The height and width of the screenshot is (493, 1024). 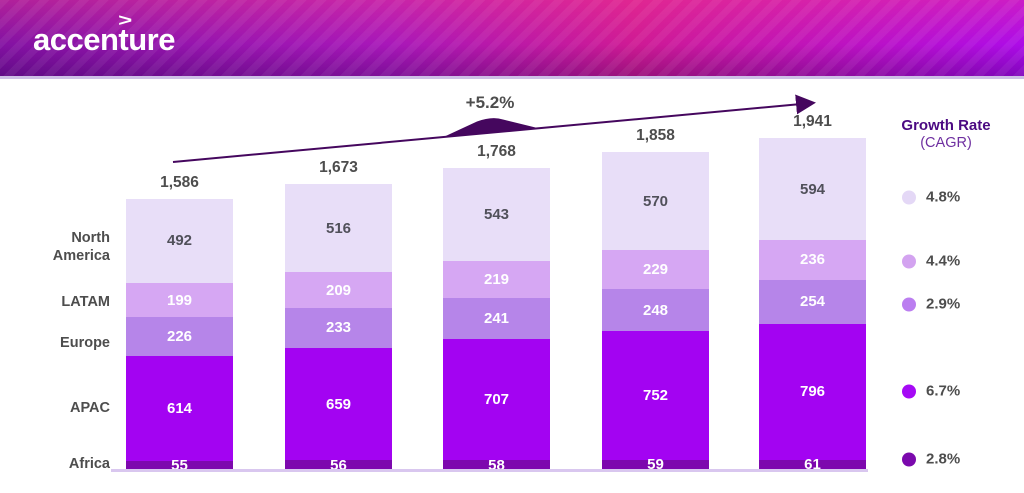 I want to click on row-label-africa: Africa, so click(x=89, y=463).